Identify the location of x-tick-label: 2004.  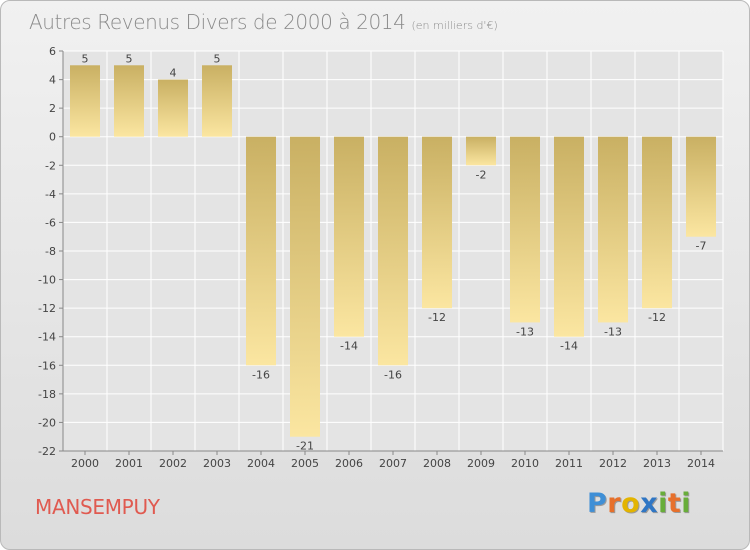
(261, 463).